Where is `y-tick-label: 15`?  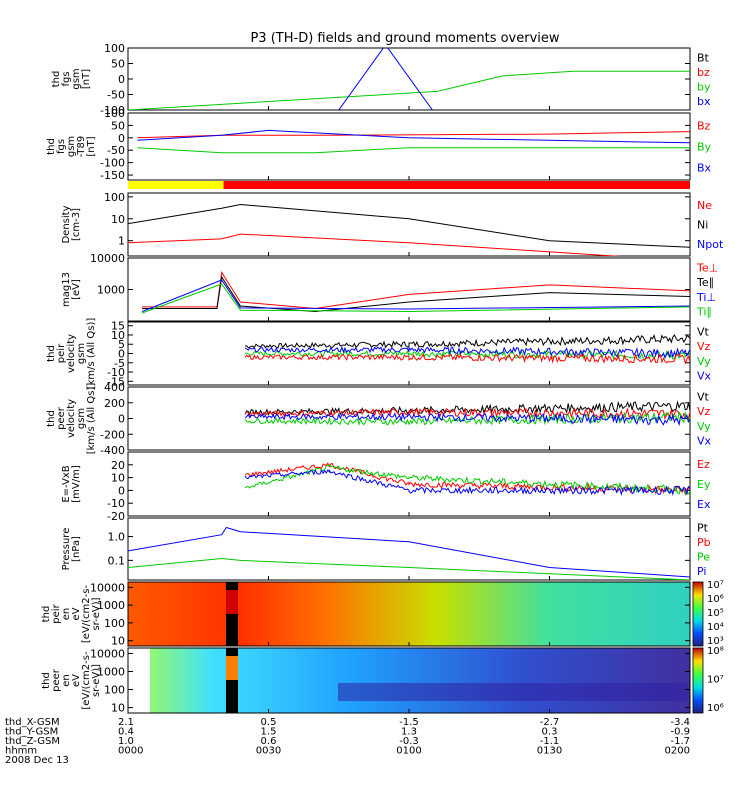
y-tick-label: 15 is located at coordinates (118, 326).